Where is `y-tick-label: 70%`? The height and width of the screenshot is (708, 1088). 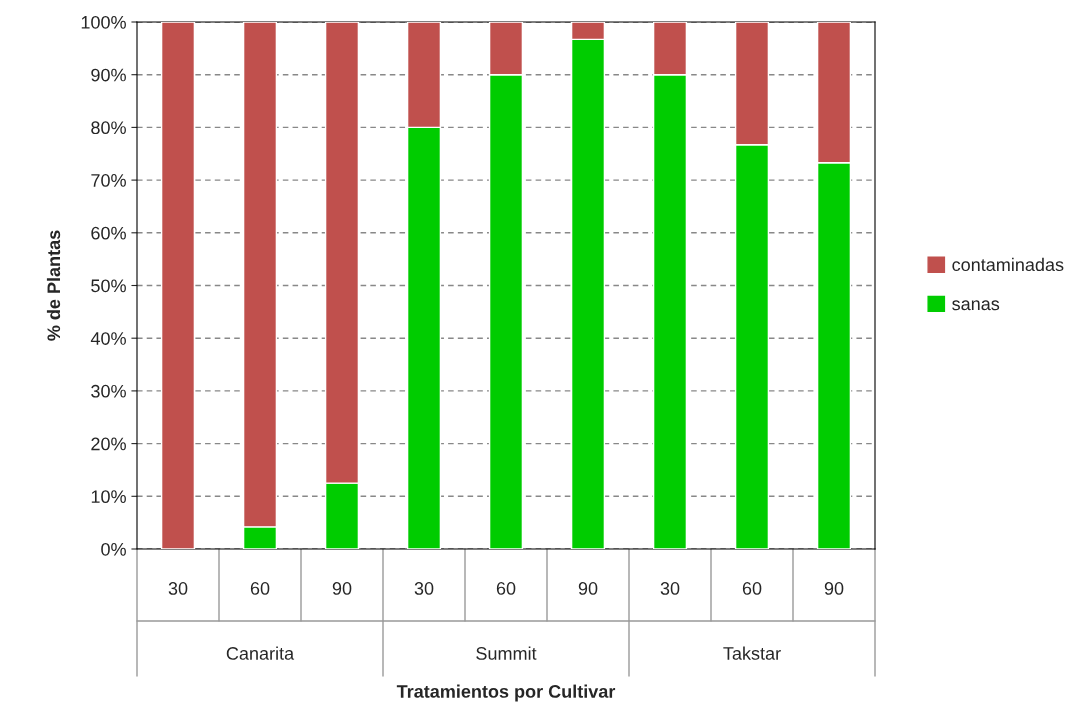 y-tick-label: 70% is located at coordinates (108, 180).